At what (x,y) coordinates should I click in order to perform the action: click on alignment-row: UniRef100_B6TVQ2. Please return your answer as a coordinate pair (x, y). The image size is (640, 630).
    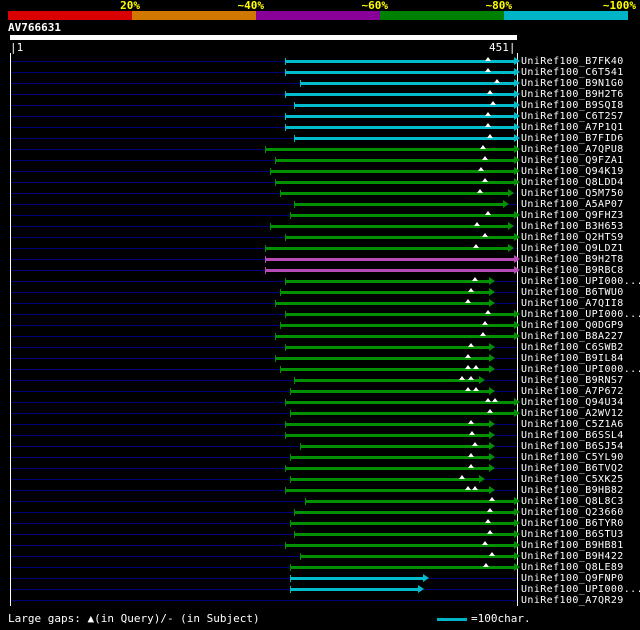
    Looking at the image, I should click on (320, 468).